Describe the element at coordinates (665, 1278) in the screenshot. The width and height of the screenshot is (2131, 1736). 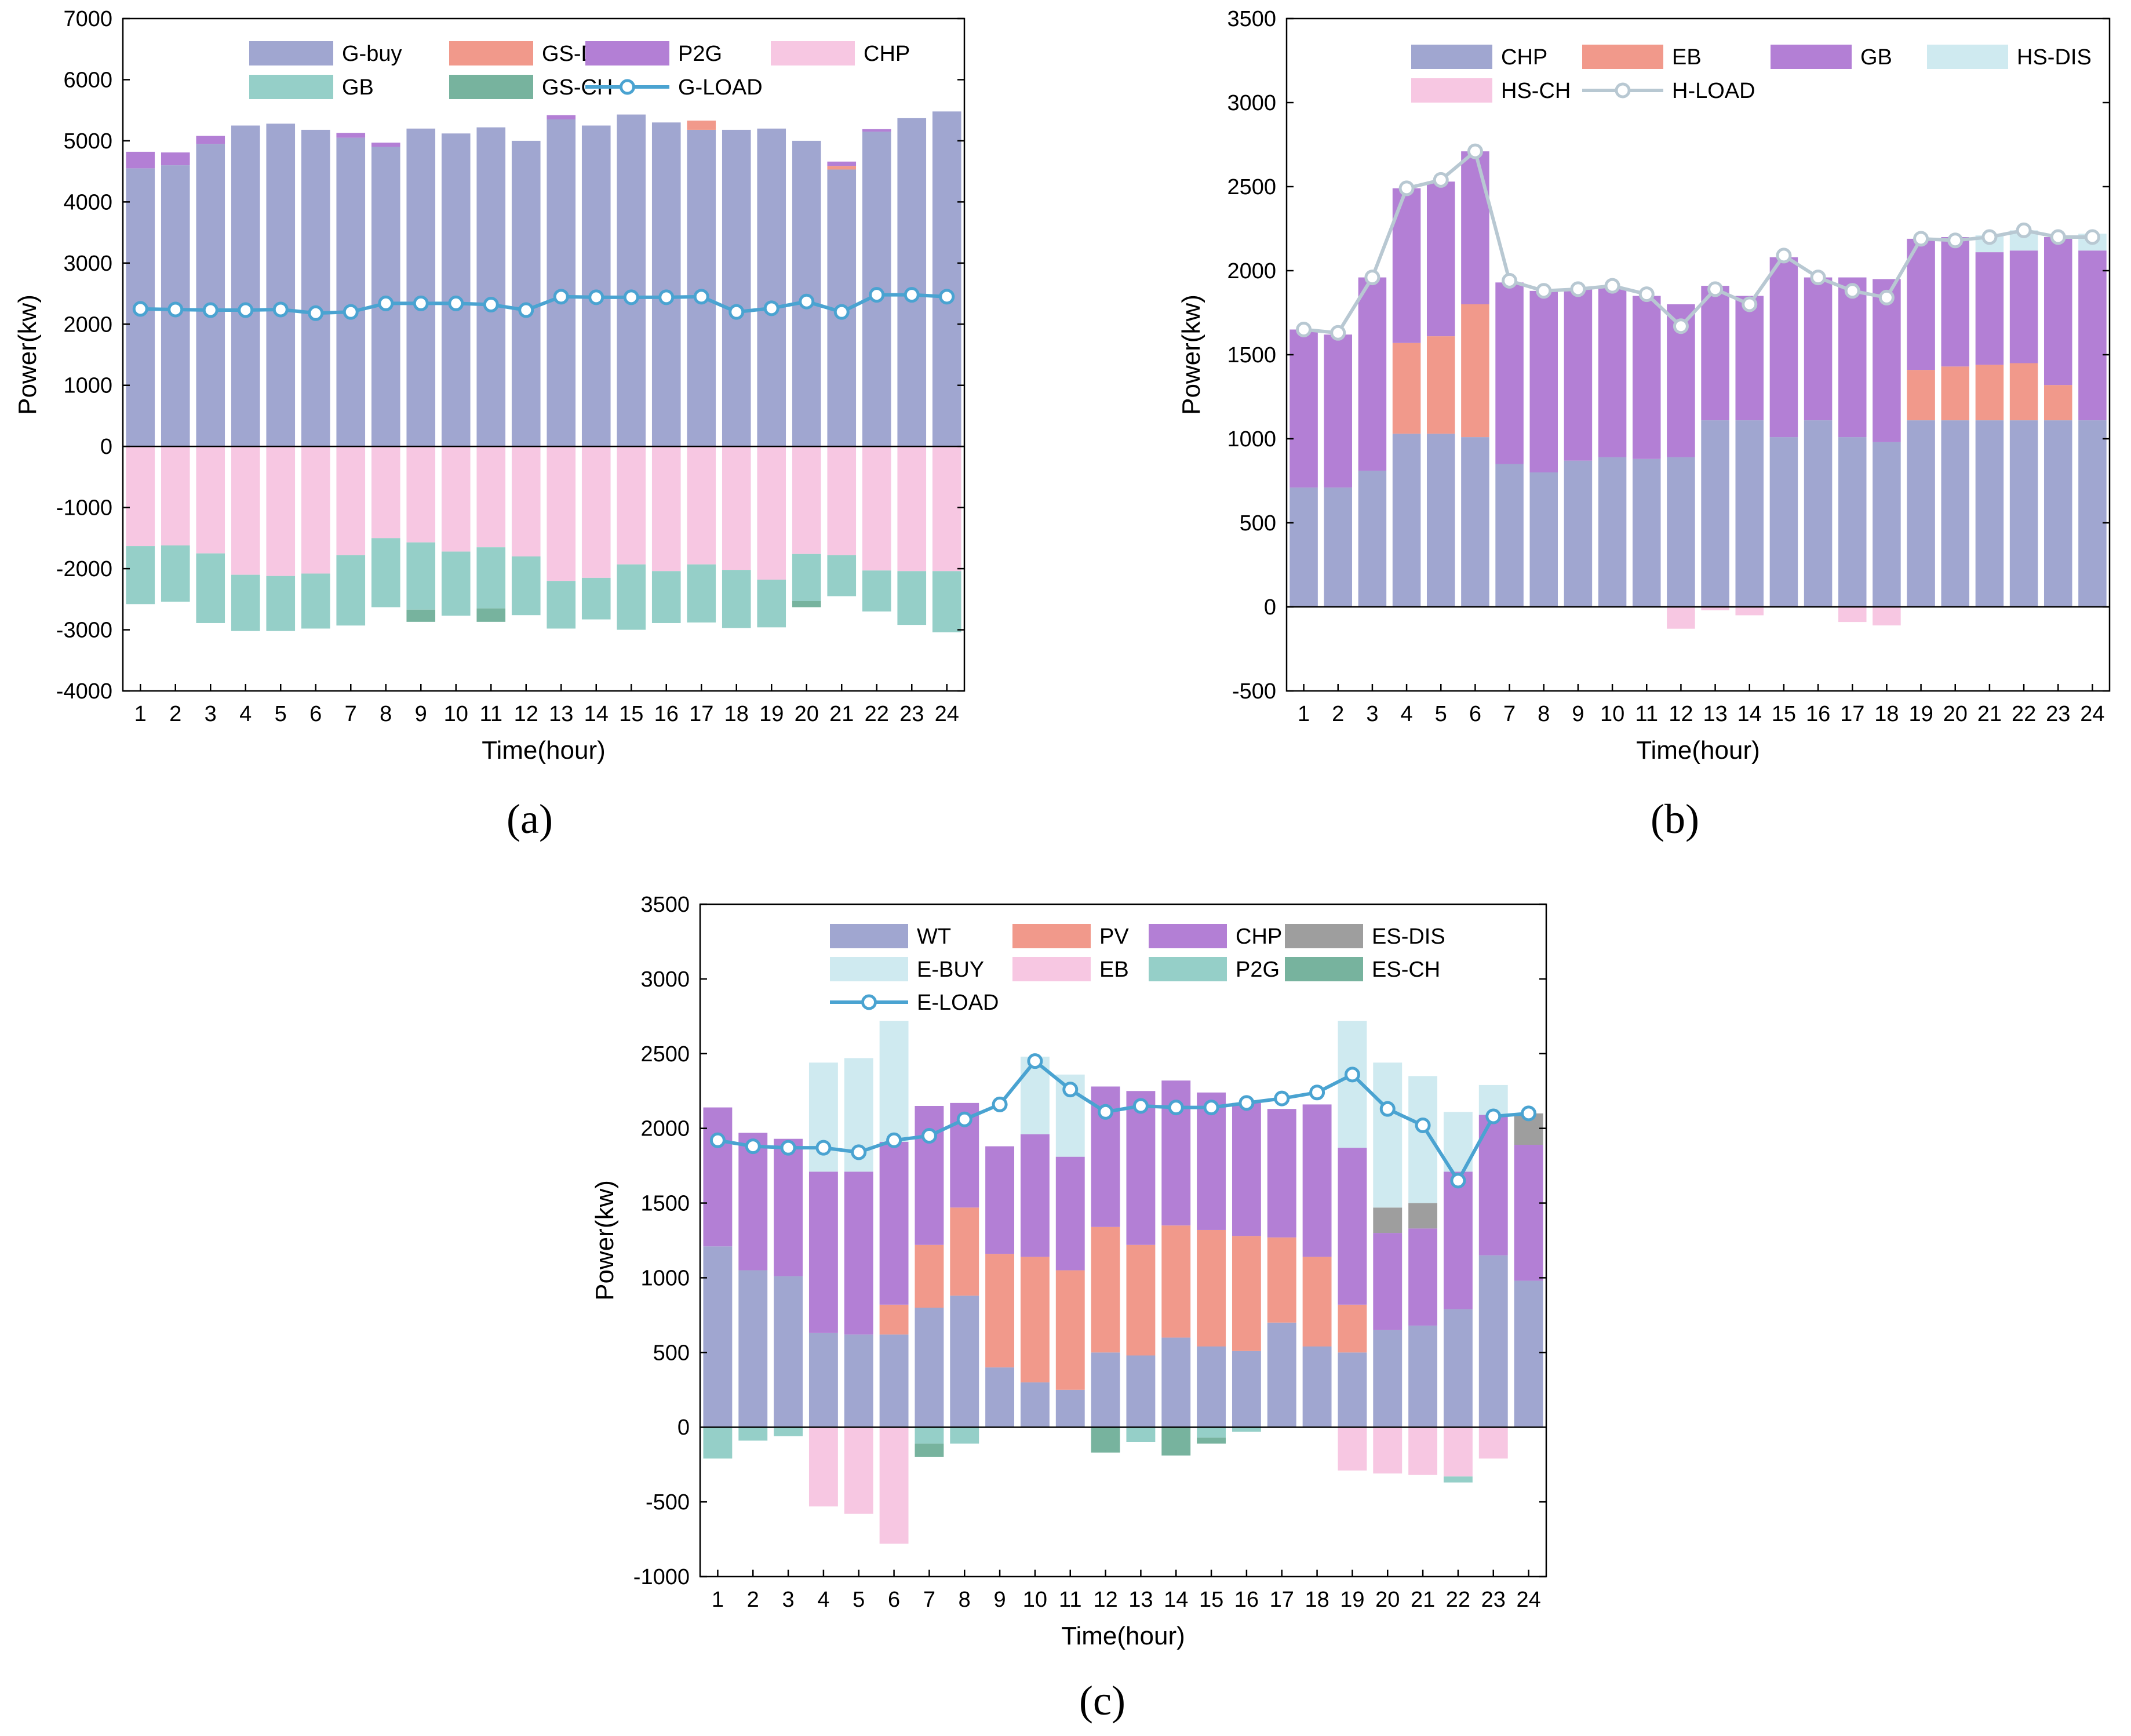
I see `y-tick-label: 1000` at that location.